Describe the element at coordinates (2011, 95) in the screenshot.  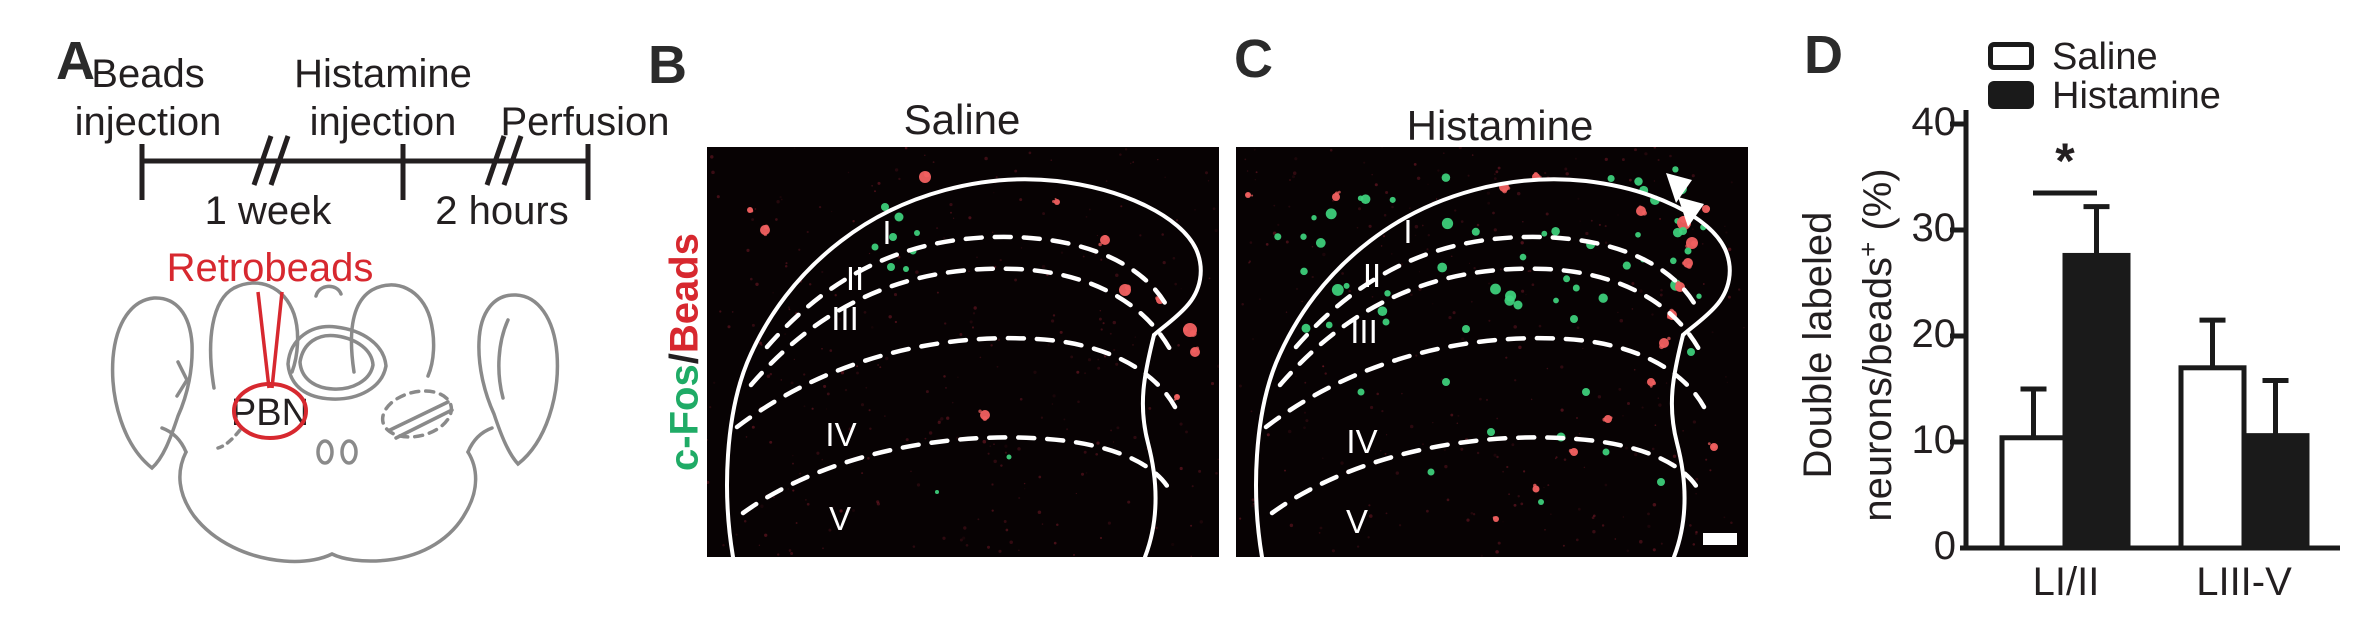
I see `legend-swatch-histamine` at that location.